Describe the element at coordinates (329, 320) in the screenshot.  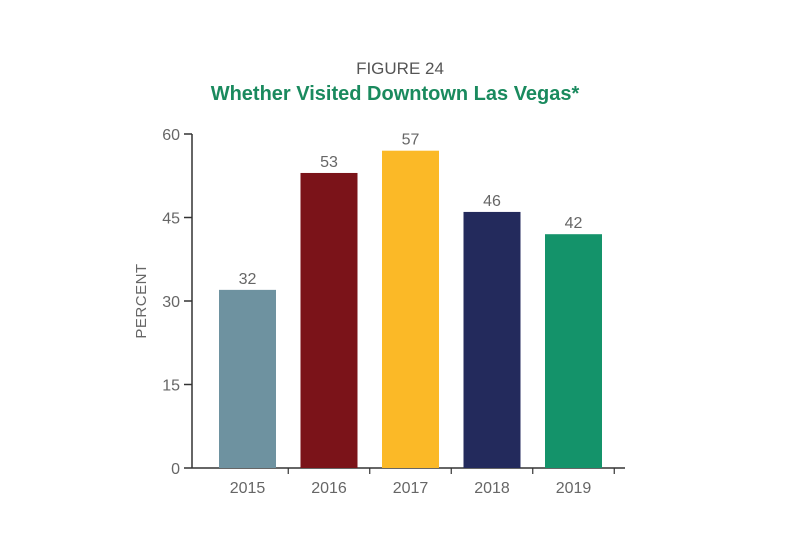
I see `bar-2016` at that location.